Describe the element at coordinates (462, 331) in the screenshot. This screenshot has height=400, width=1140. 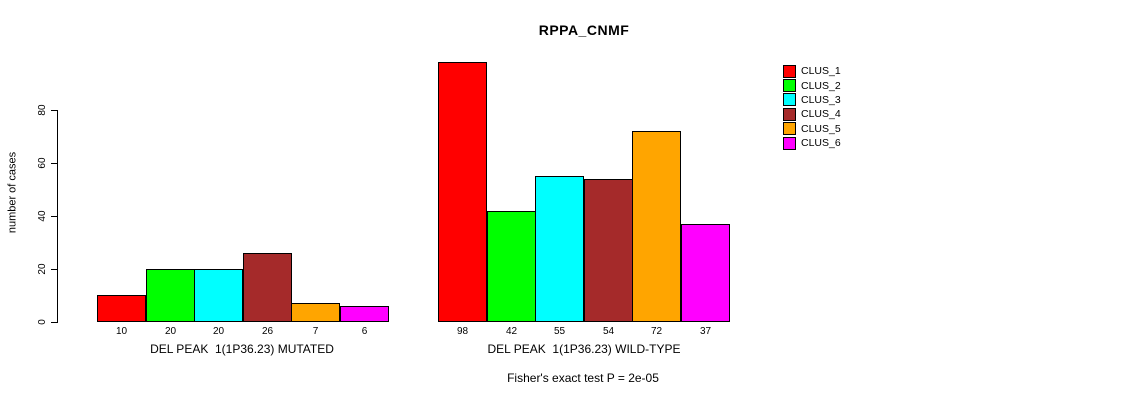
I see `bar-value-label: 98` at that location.